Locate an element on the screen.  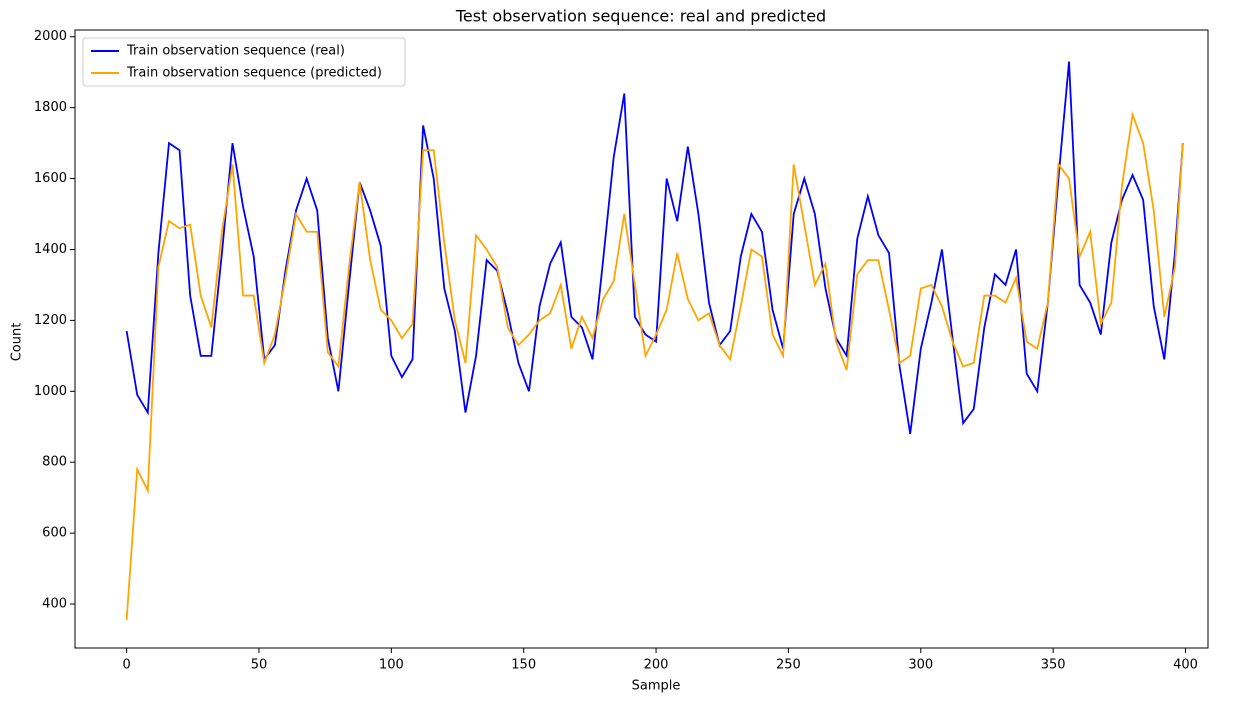
legend-label: Train observation sequence (predicted) is located at coordinates (254, 73).